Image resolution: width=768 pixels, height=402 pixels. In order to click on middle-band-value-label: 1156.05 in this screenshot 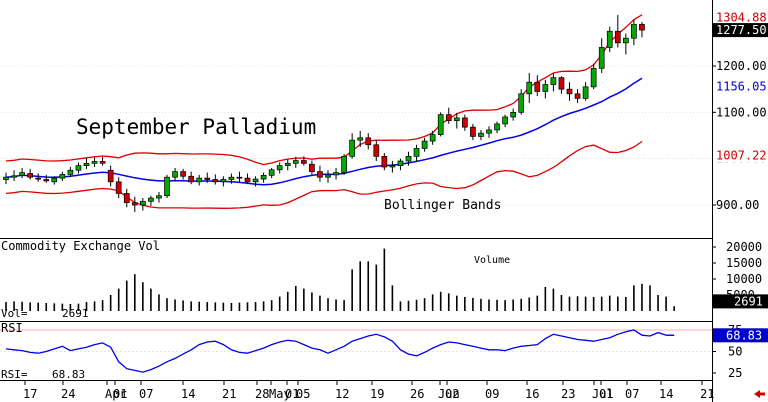, I will do `click(741, 86)`.